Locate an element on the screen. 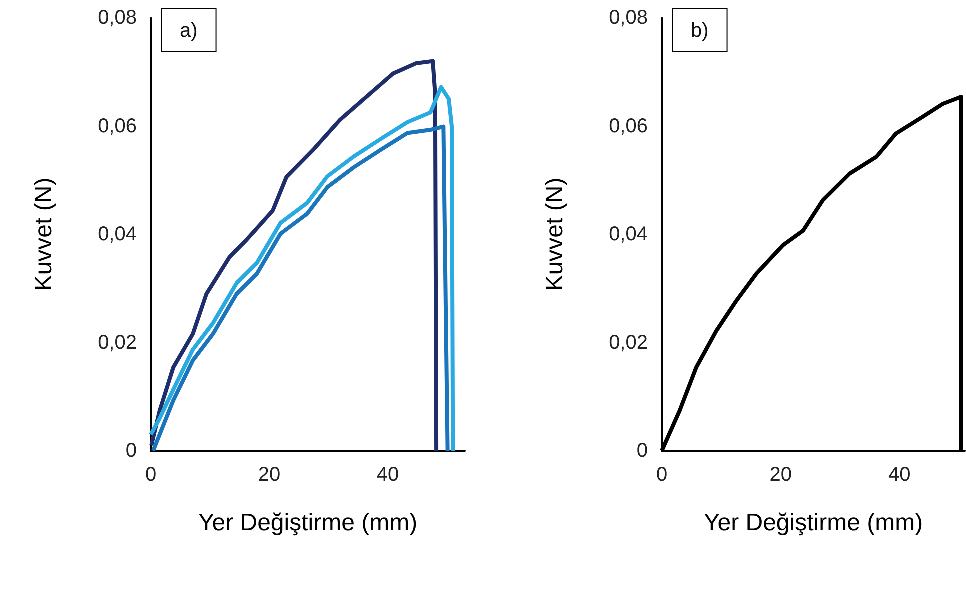  annotation: b) is located at coordinates (700, 31).